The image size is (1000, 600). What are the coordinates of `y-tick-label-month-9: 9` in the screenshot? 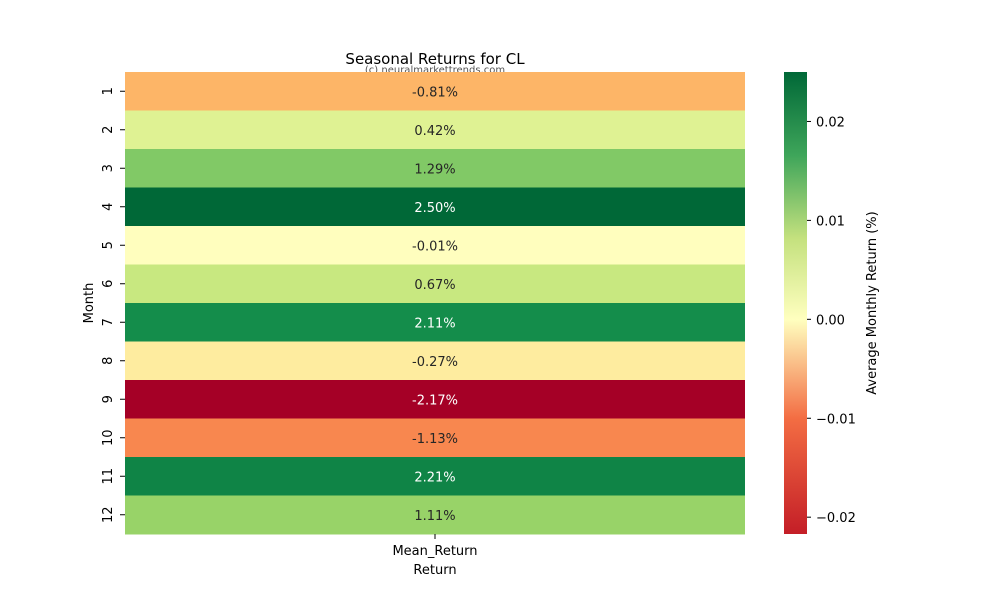 It's located at (108, 399).